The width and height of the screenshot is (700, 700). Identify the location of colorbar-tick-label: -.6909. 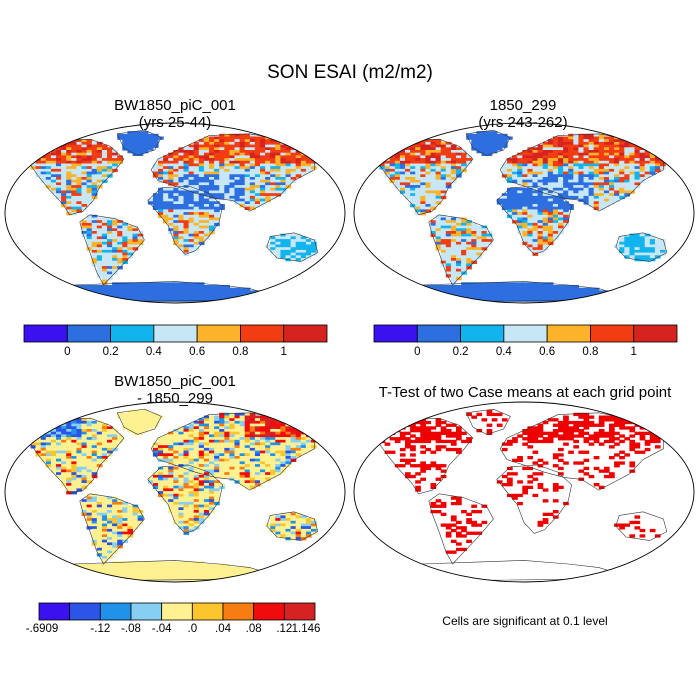
(42, 629).